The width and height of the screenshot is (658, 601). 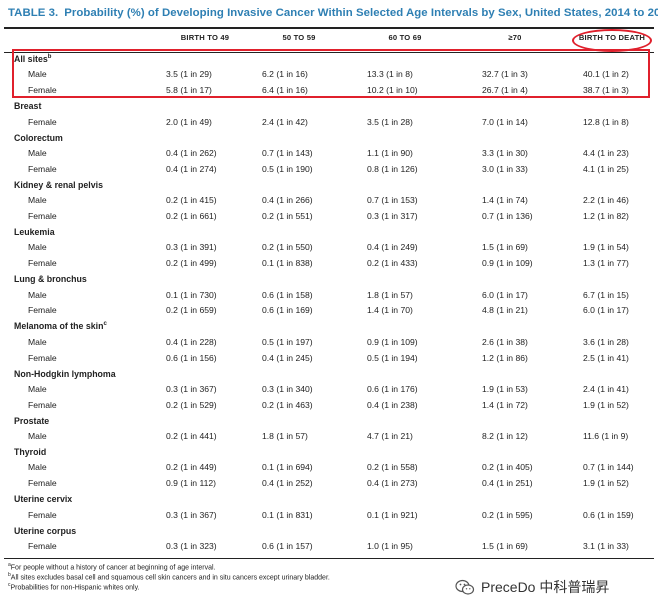 What do you see at coordinates (329, 533) in the screenshot?
I see `site-row: Uterine corpus` at bounding box center [329, 533].